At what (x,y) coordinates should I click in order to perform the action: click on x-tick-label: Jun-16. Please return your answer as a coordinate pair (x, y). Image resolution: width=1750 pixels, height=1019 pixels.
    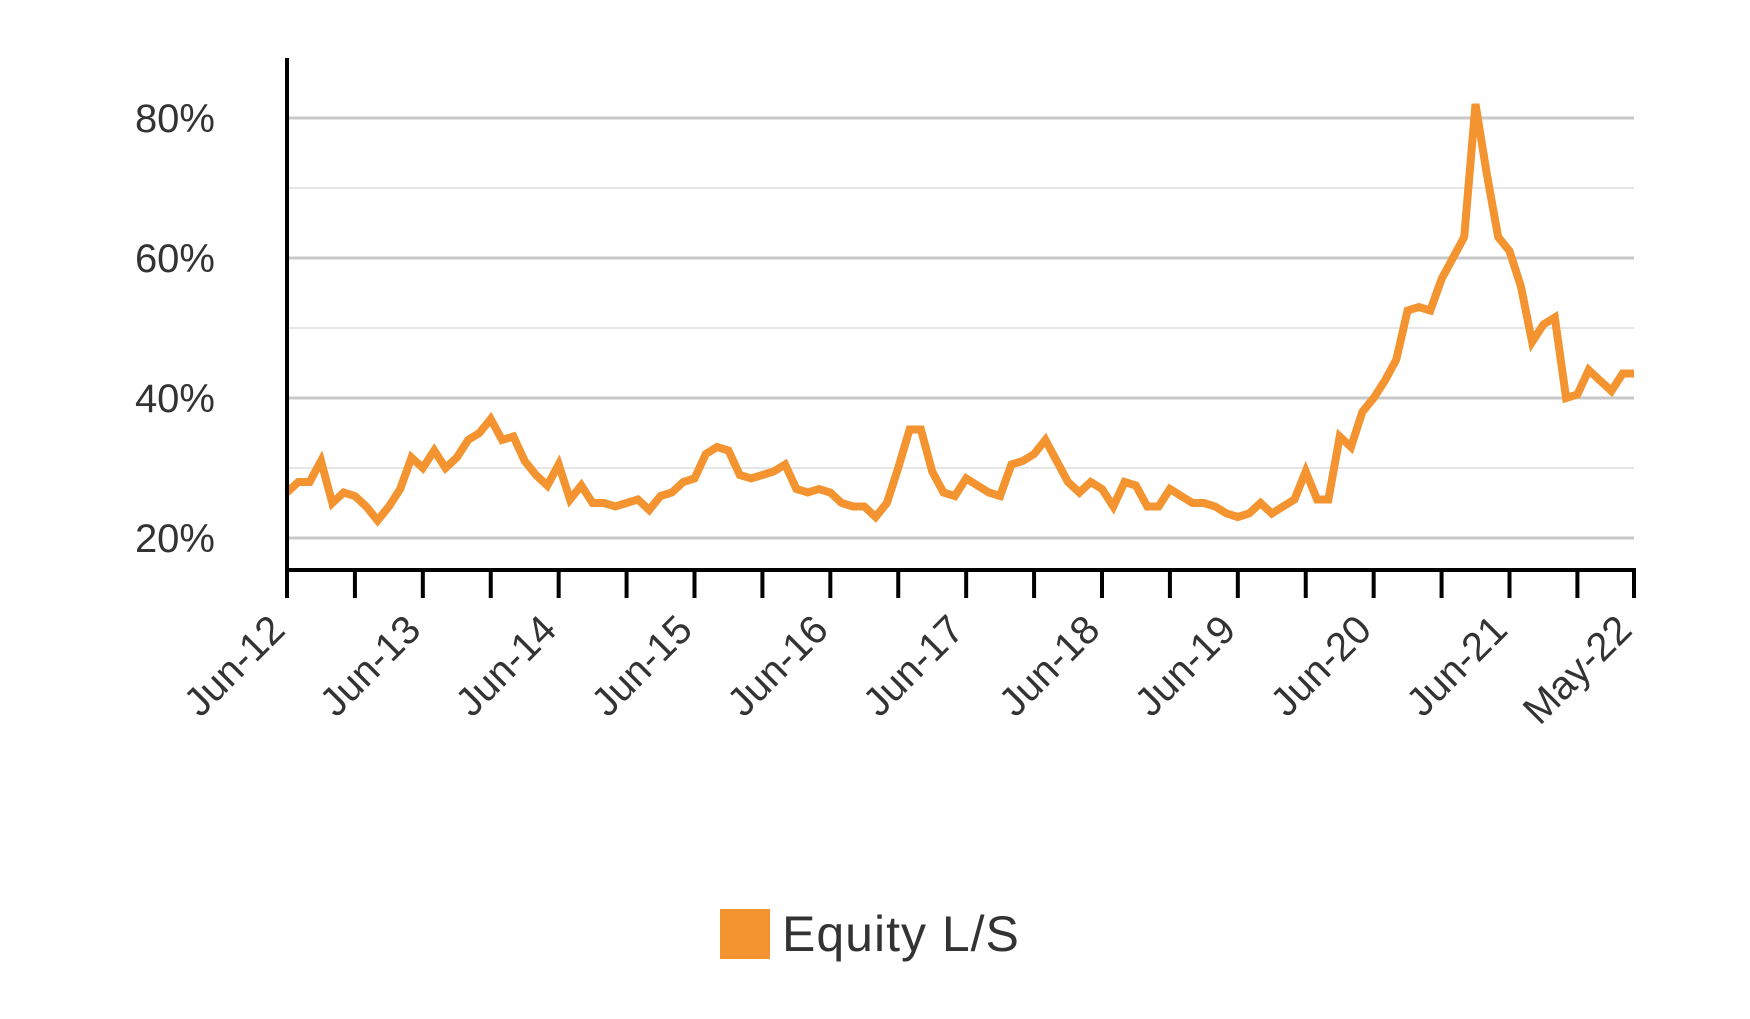
    Looking at the image, I should click on (778, 666).